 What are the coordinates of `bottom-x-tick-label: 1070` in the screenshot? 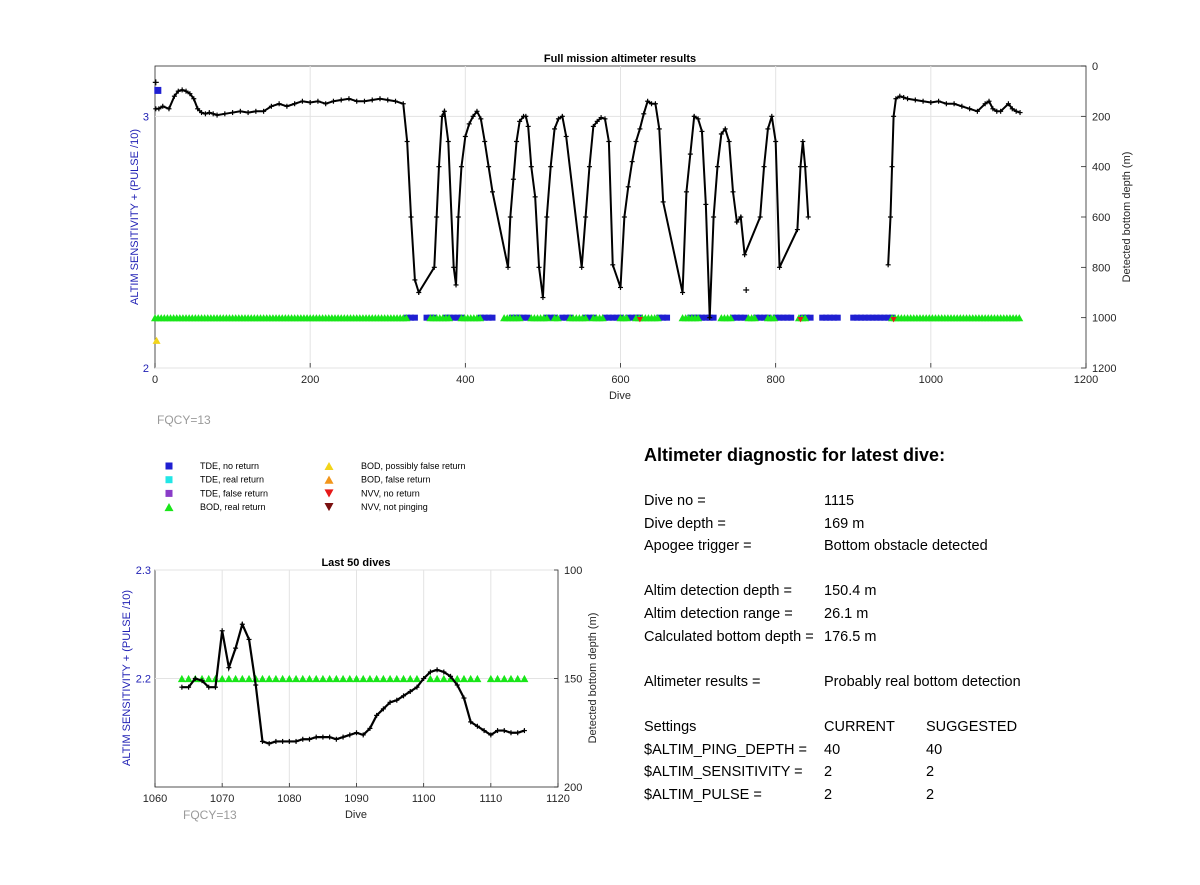 It's located at (222, 799).